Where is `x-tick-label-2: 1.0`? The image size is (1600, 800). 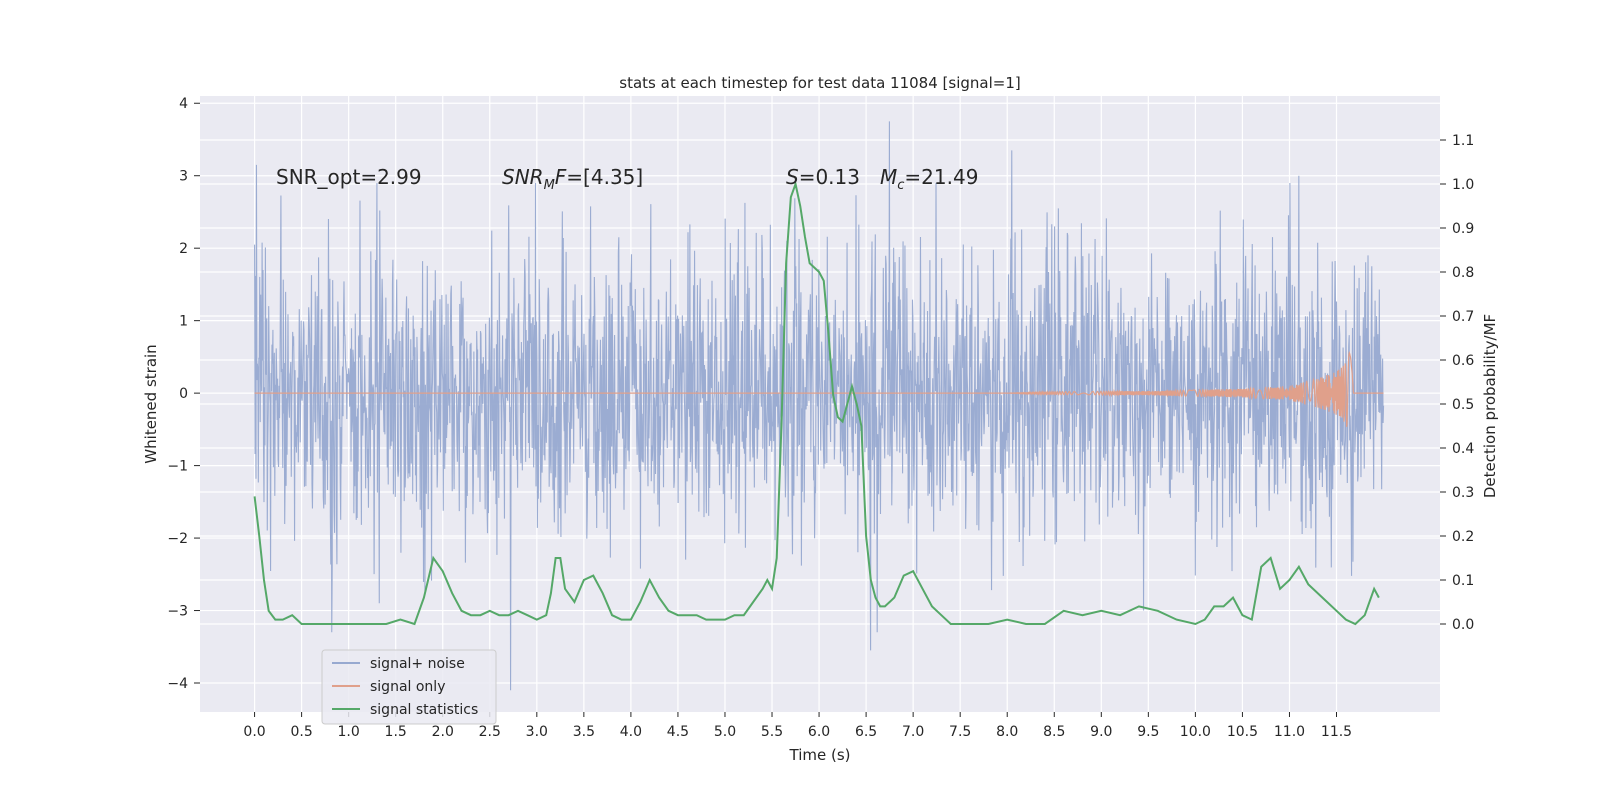
x-tick-label-2: 1.0 is located at coordinates (349, 732).